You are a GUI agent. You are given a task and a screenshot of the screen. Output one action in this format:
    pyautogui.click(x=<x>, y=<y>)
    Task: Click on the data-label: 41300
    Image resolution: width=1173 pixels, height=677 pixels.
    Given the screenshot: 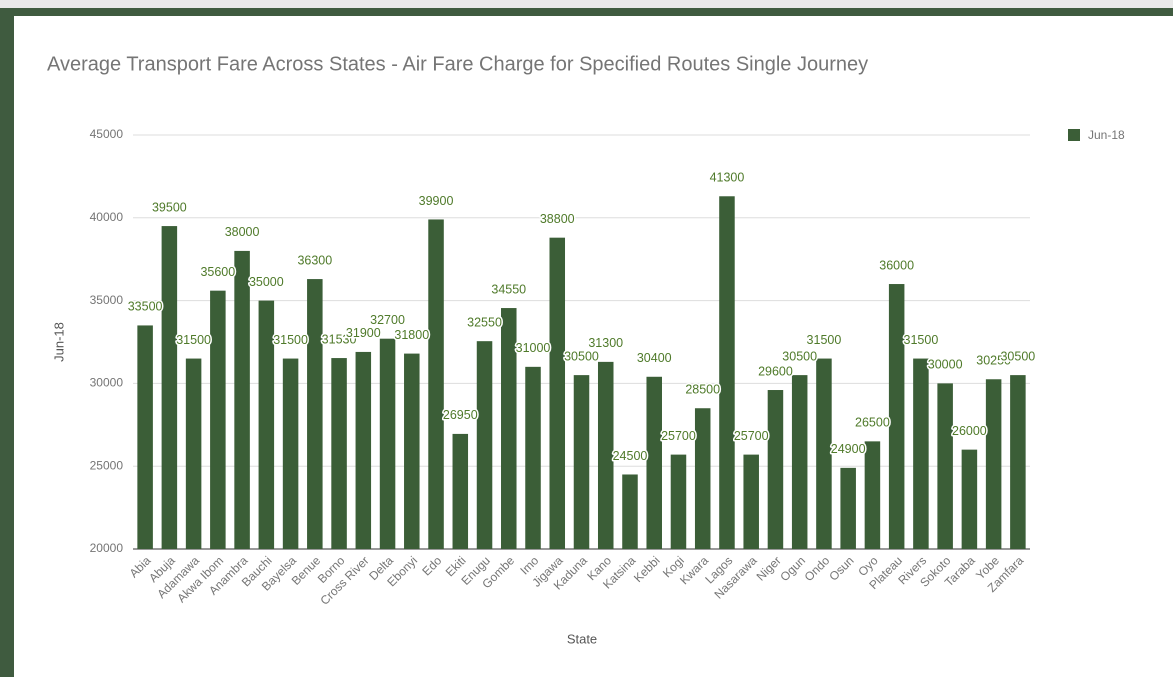 What is the action you would take?
    pyautogui.click(x=727, y=178)
    